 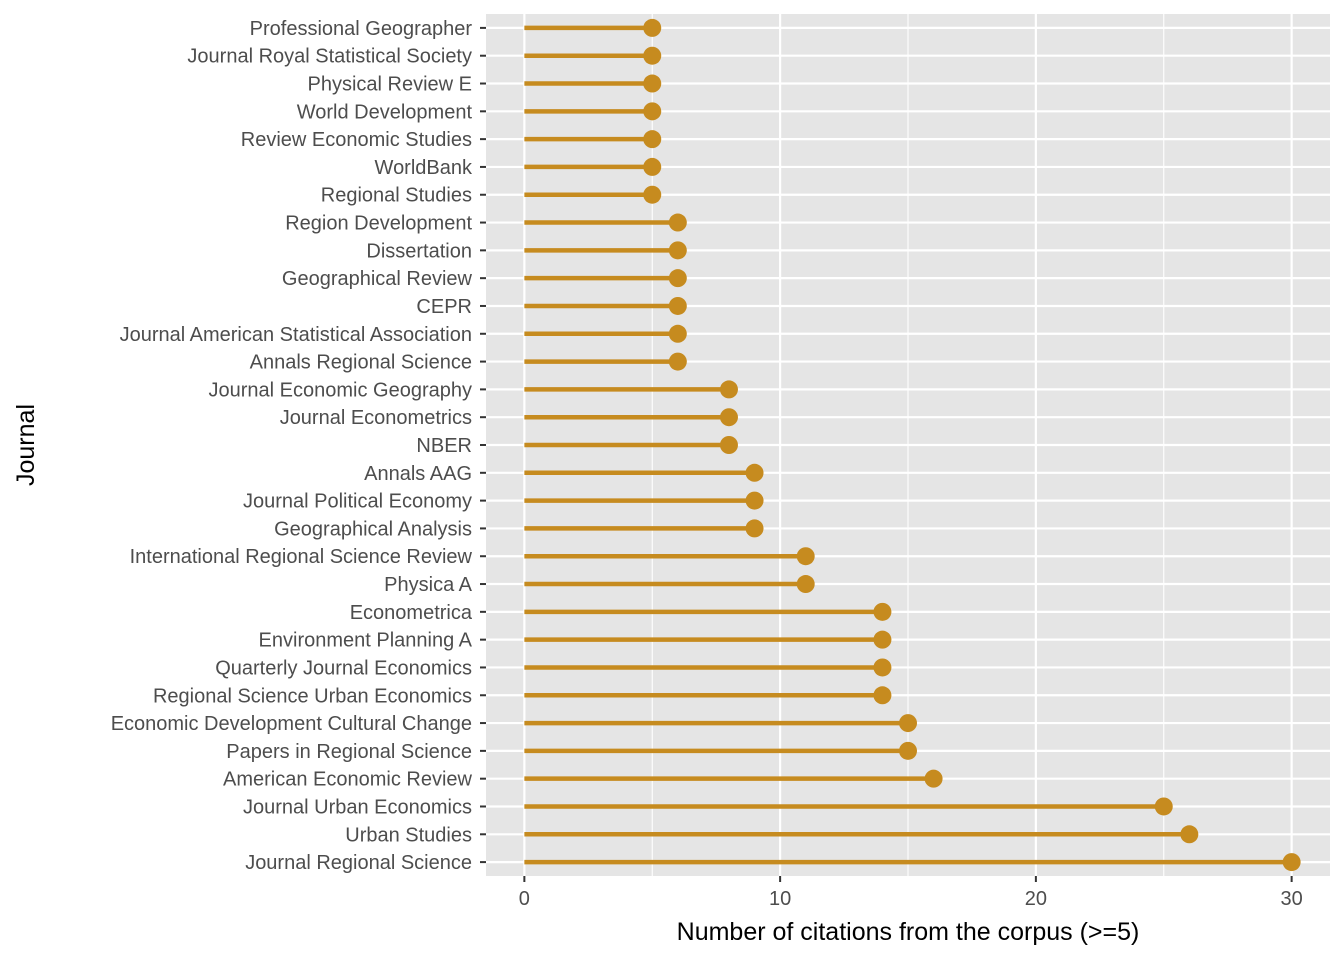 I want to click on y-tick-label: Annals Regional Science, so click(x=361, y=363).